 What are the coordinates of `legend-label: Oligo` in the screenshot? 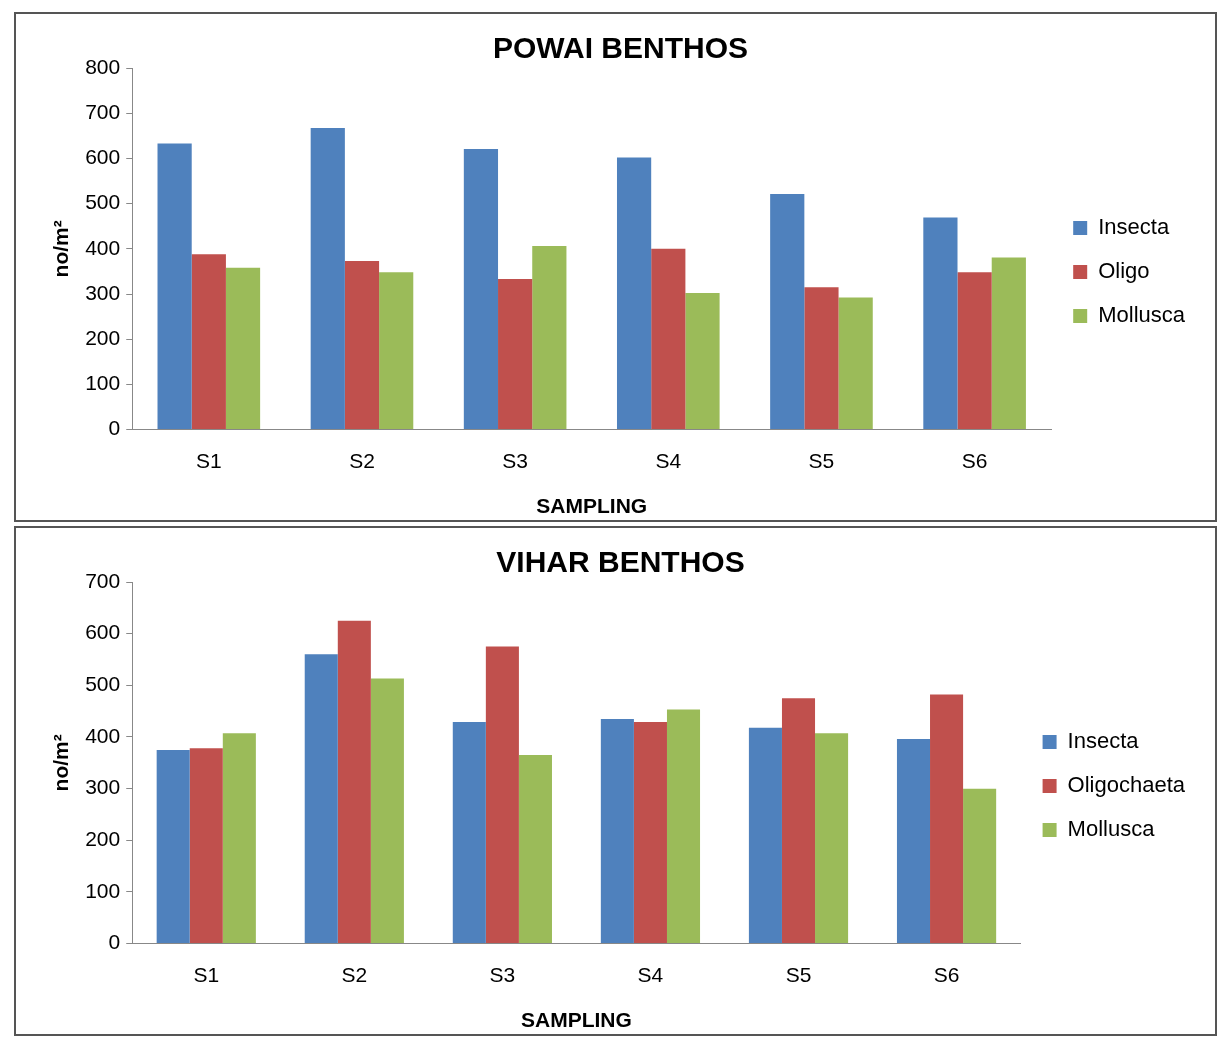 It's located at (1124, 271).